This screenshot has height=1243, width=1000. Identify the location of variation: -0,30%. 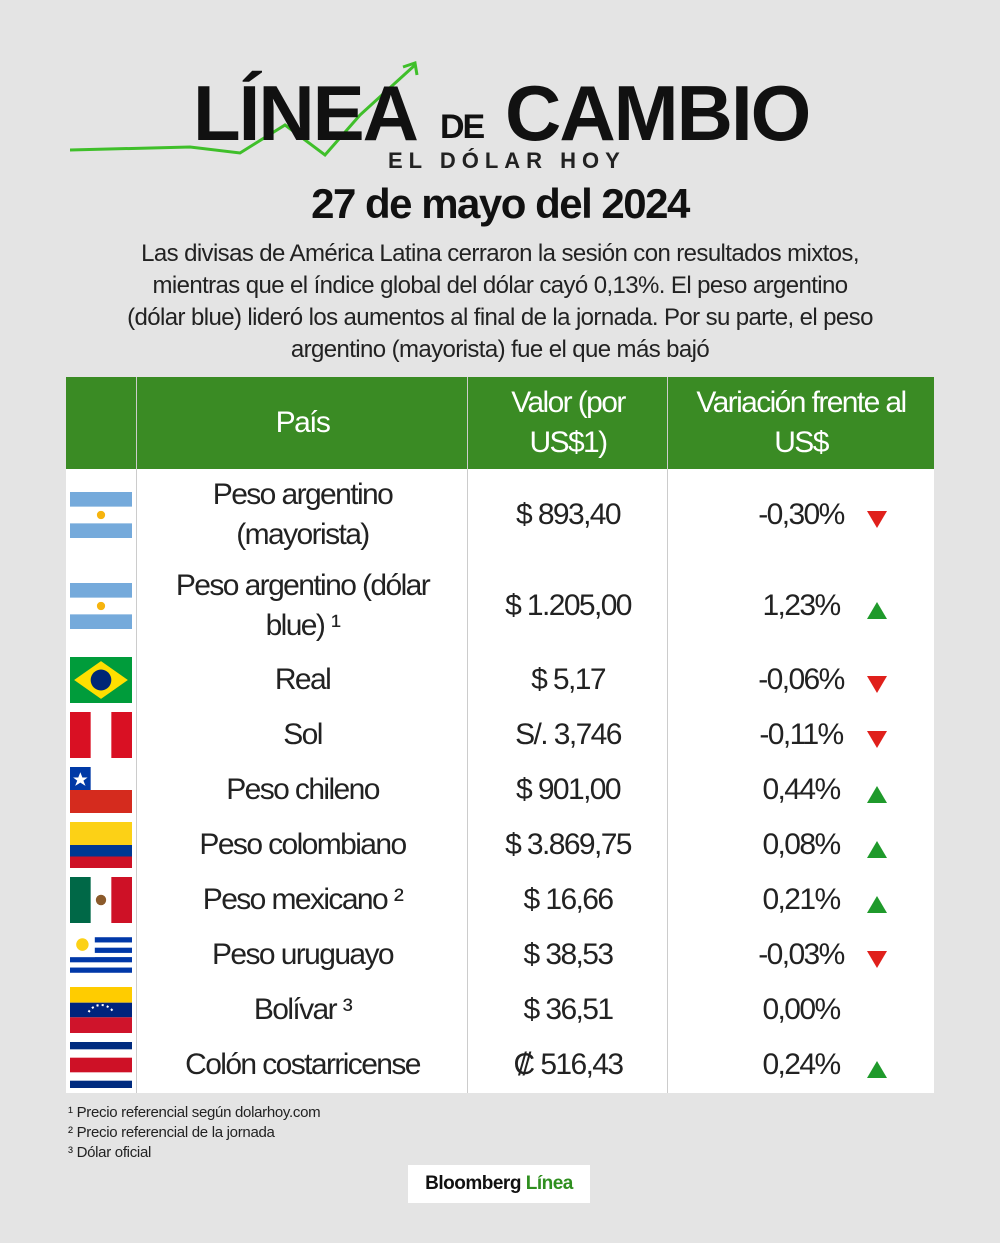
(801, 514).